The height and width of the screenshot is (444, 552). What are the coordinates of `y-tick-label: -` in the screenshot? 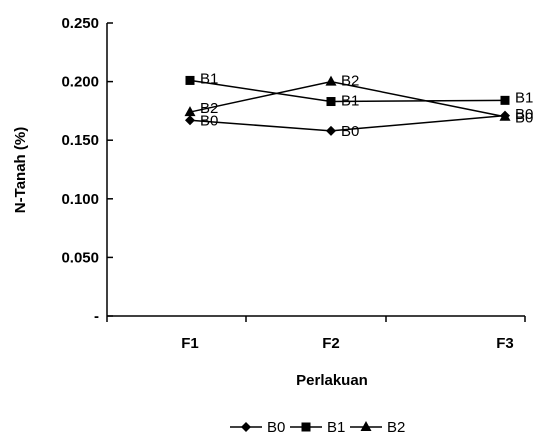 It's located at (96, 316).